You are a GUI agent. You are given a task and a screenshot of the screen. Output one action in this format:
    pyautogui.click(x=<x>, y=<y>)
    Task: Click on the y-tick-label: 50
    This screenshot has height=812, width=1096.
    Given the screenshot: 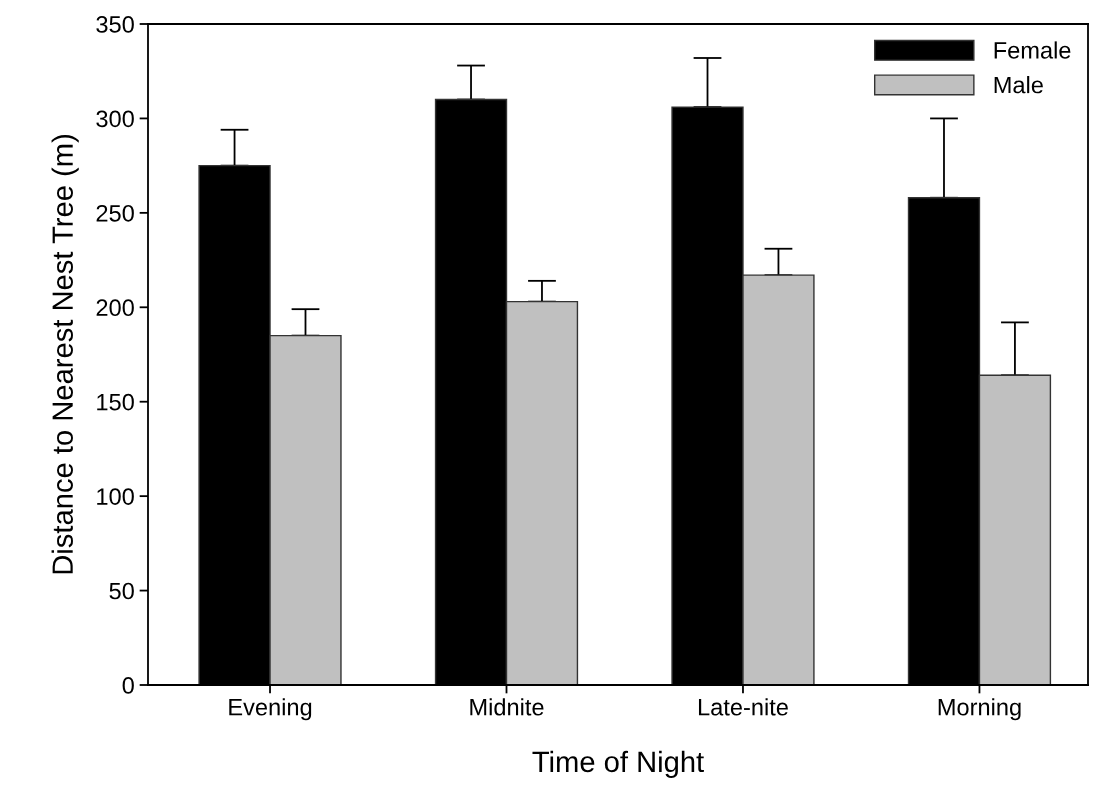 What is the action you would take?
    pyautogui.click(x=121, y=591)
    